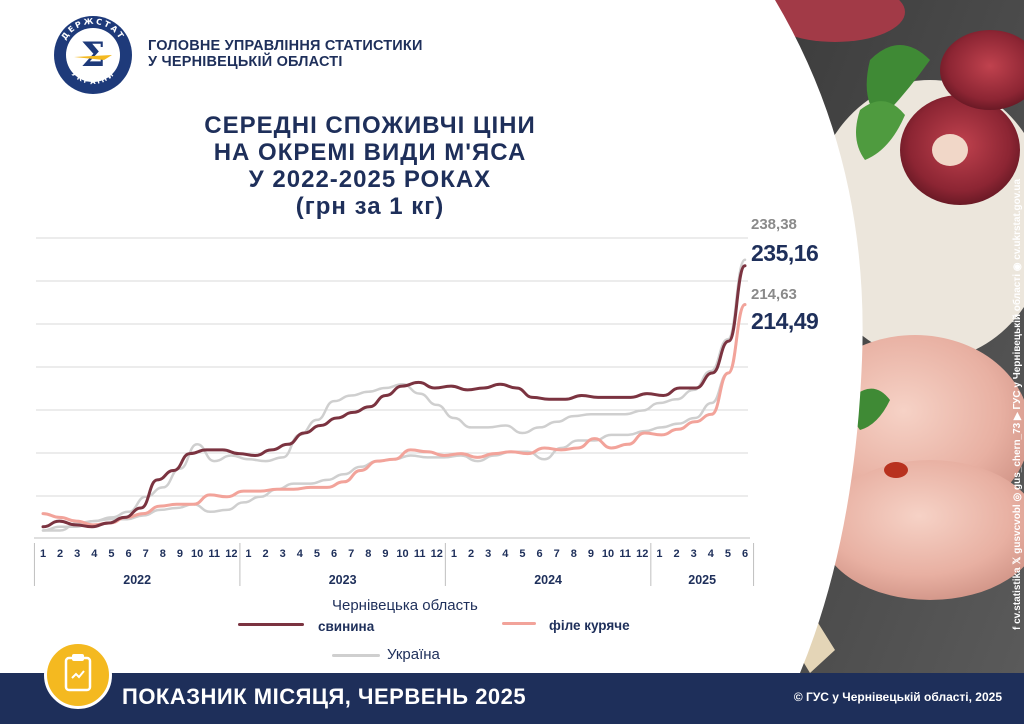 This screenshot has width=1024, height=724. I want to click on end-label-ukraine-pork: 238,38, so click(774, 224).